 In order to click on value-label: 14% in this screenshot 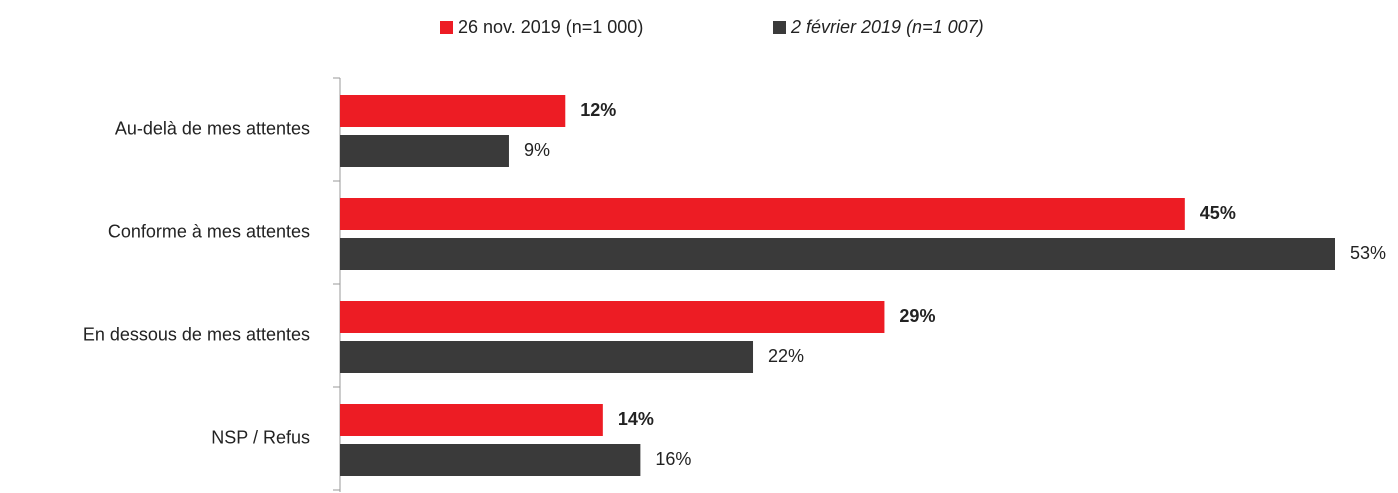, I will do `click(636, 419)`.